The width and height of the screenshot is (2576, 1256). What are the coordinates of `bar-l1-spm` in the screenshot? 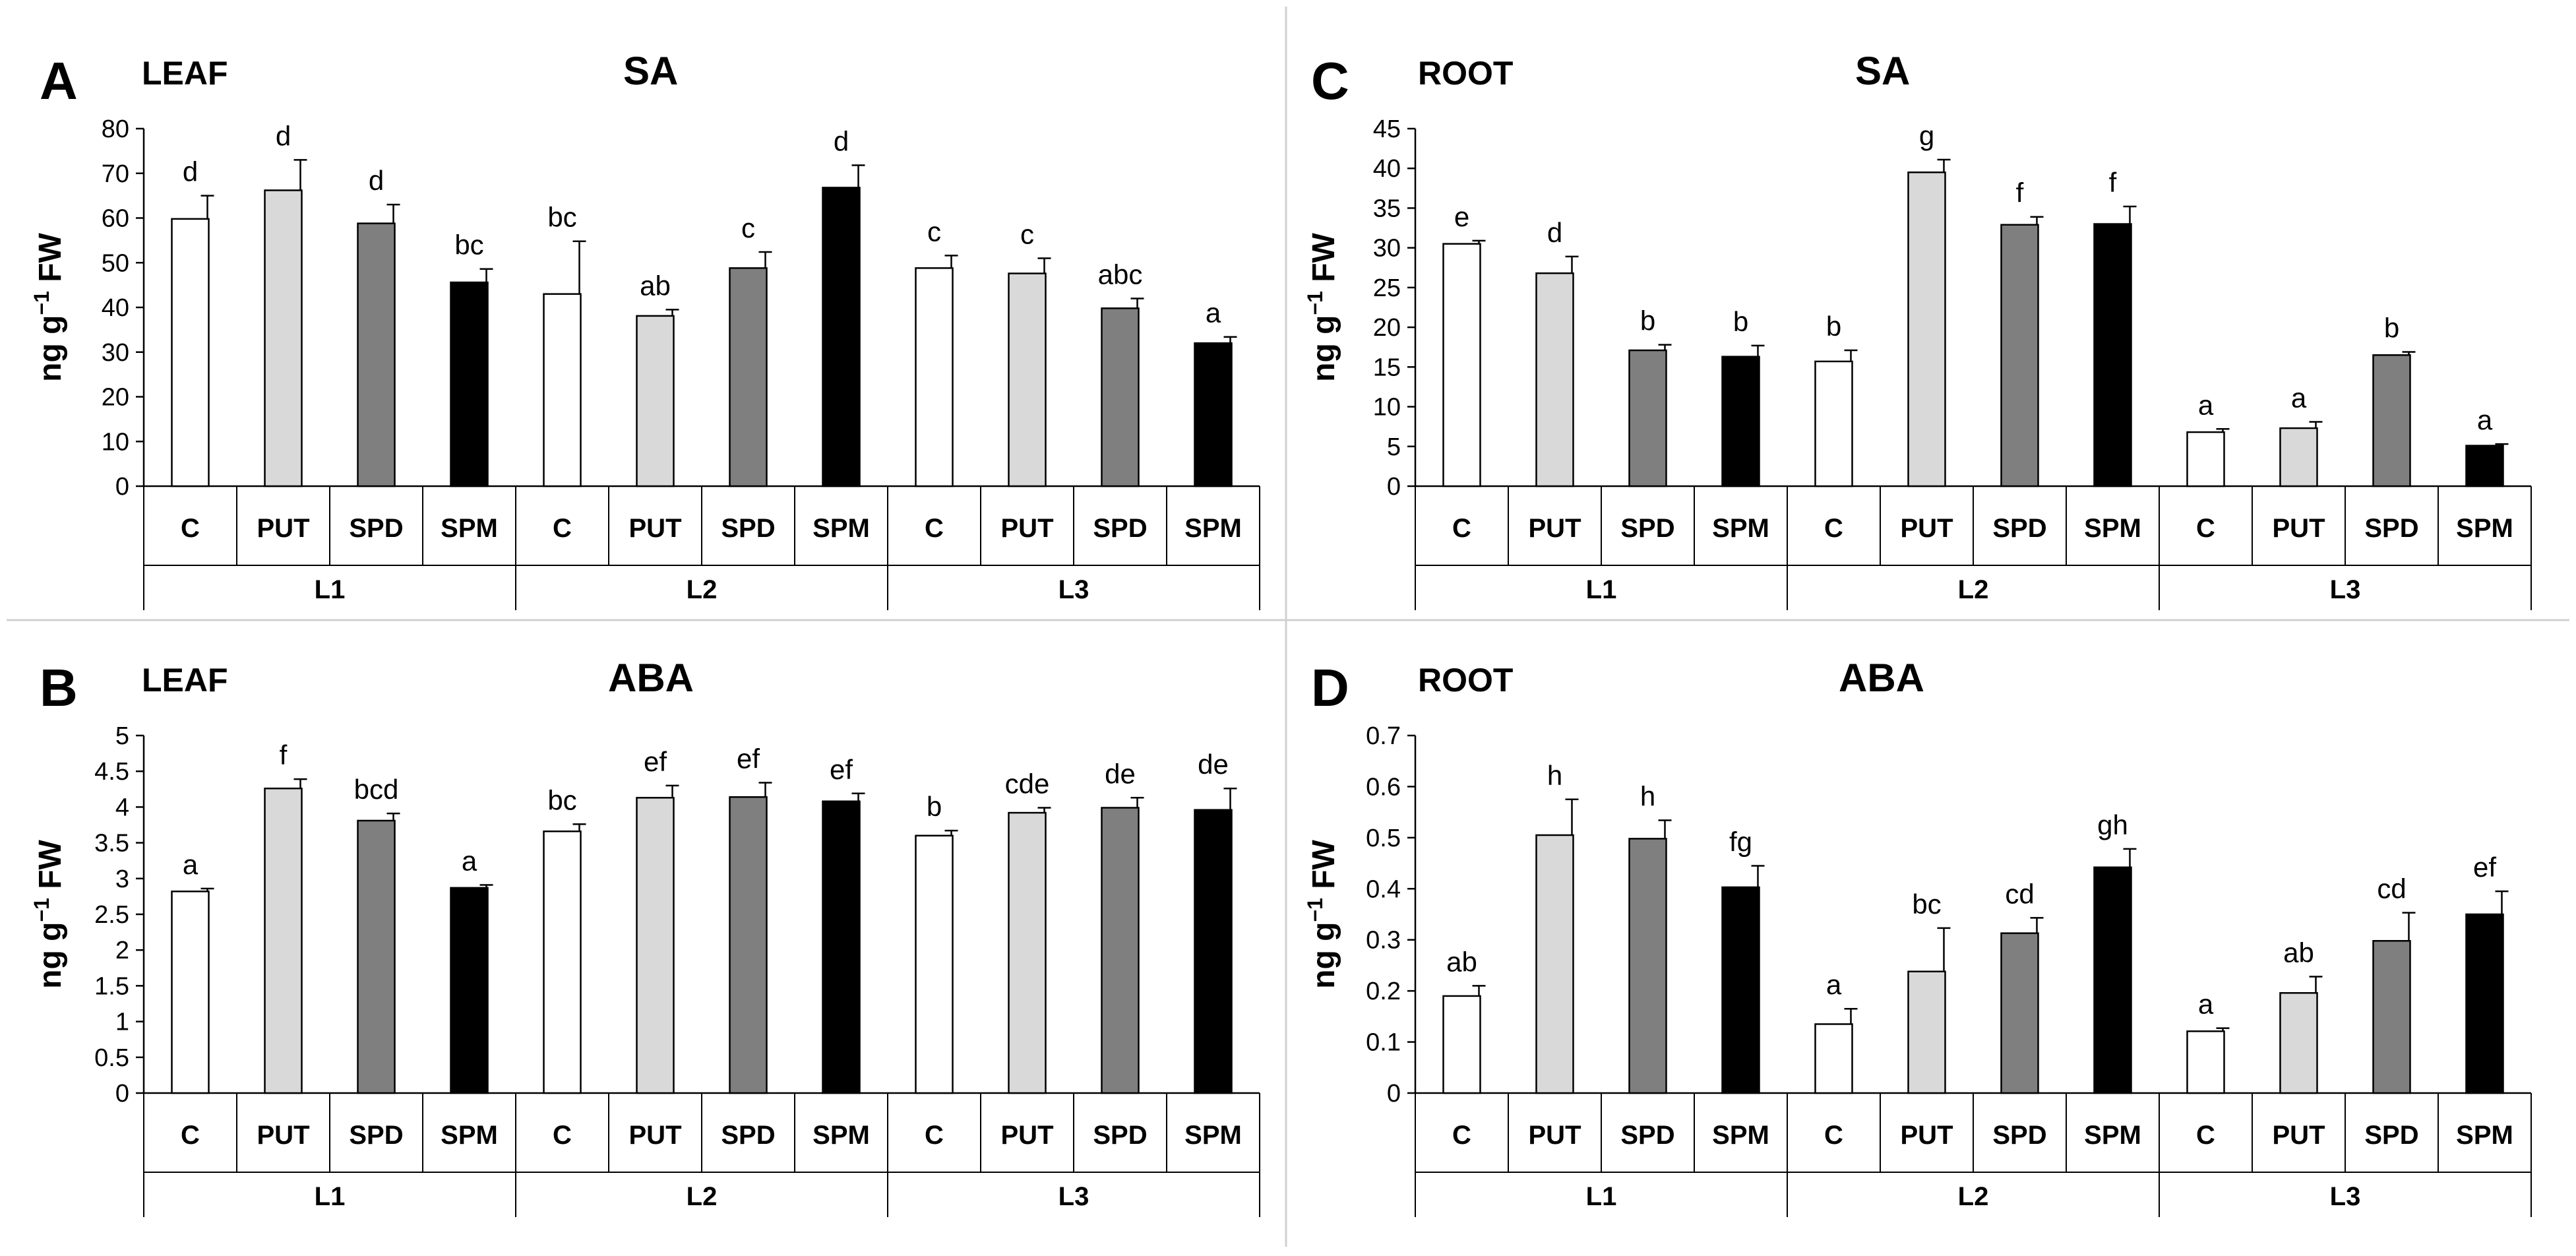 It's located at (469, 990).